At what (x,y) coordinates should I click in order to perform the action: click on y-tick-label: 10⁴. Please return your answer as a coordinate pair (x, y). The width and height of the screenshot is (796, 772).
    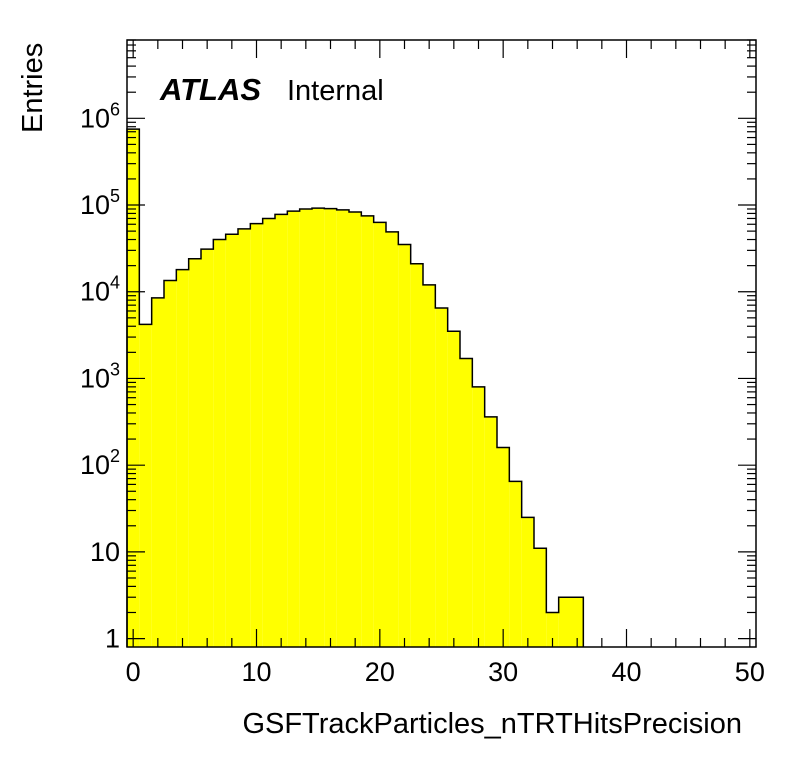
    Looking at the image, I should click on (100, 290).